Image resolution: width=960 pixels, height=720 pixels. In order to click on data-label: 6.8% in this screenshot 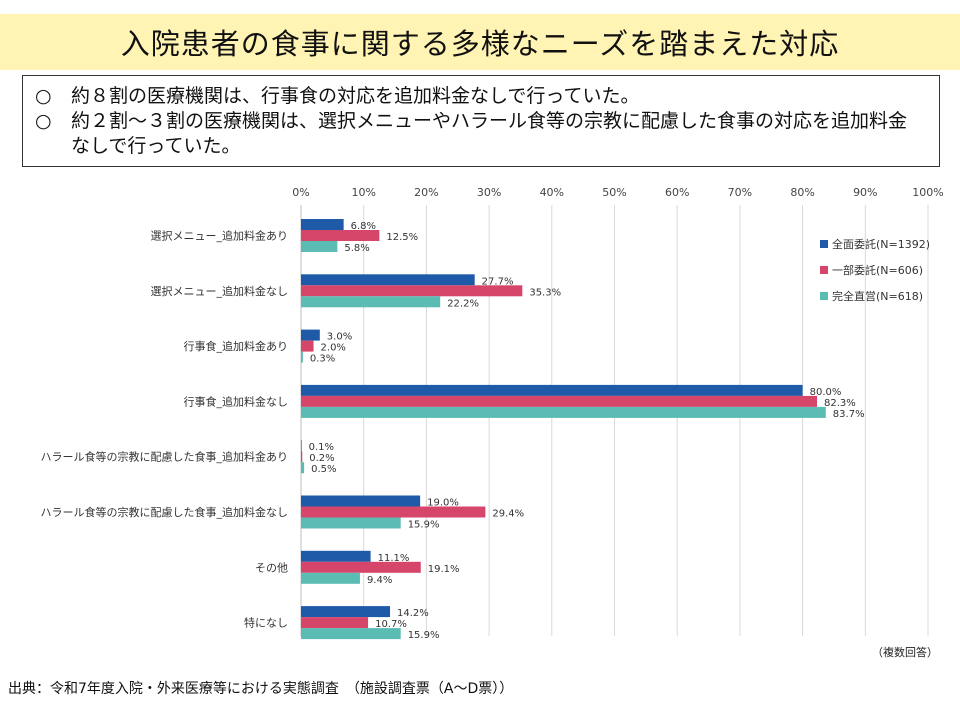, I will do `click(363, 226)`.